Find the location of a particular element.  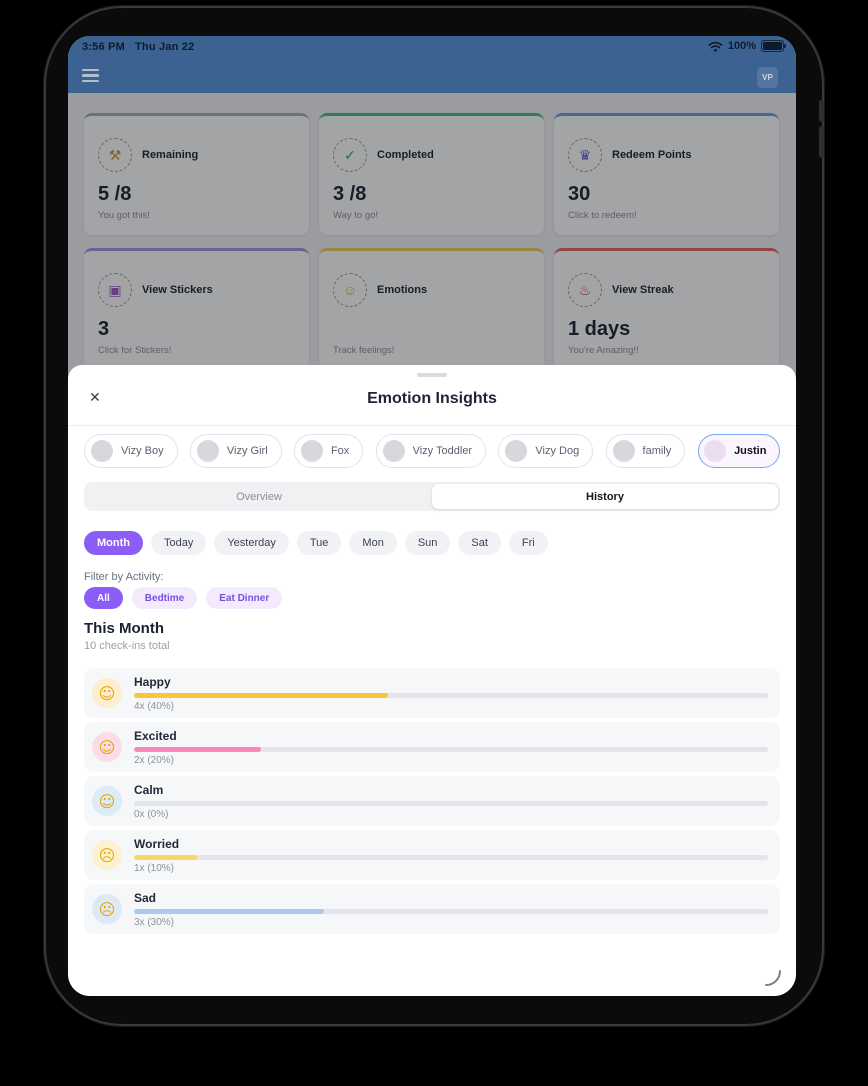

happy-emoji-icon: ☺ is located at coordinates (107, 693).